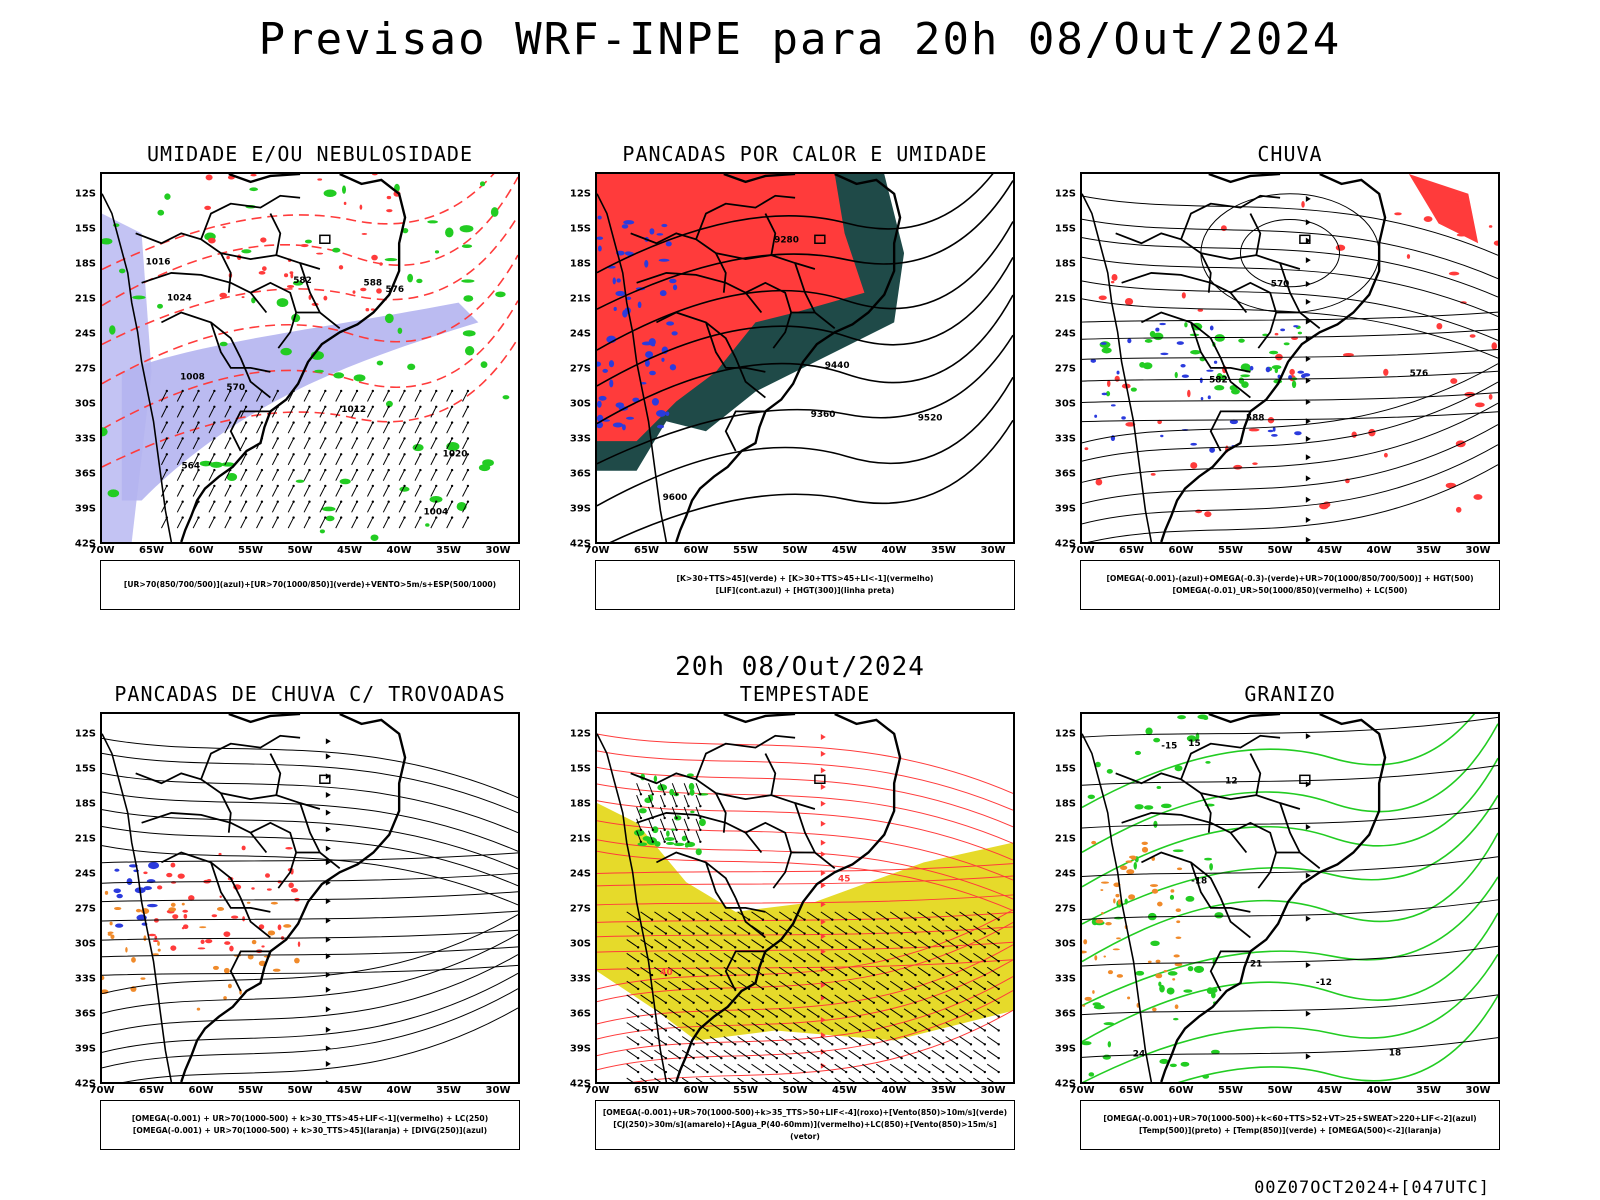 The image size is (1600, 1200). Describe the element at coordinates (310, 321) in the screenshot. I see `thickness-contours` at that location.